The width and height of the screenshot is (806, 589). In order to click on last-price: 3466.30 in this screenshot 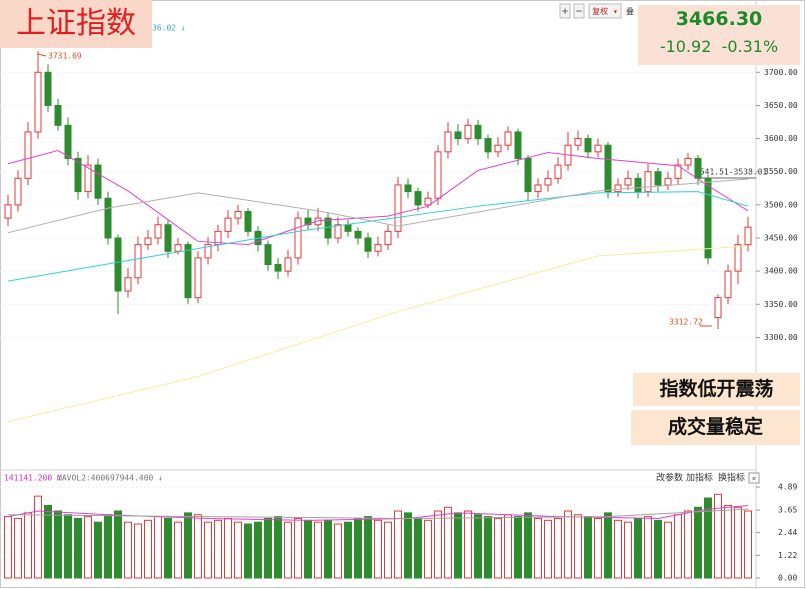, I will do `click(719, 19)`.